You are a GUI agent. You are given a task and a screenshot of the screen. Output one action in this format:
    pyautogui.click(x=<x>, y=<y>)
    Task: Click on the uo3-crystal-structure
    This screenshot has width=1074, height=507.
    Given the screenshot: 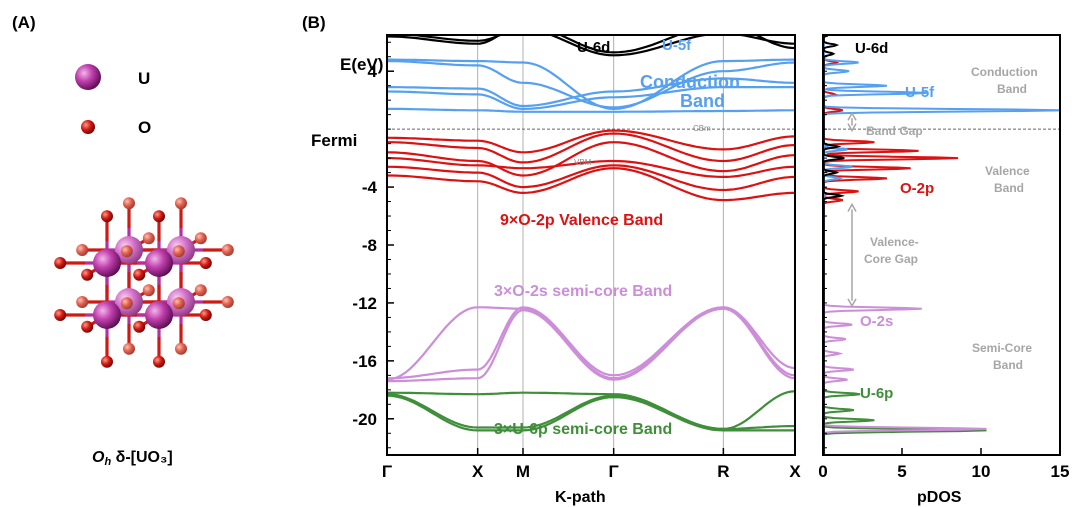 What is the action you would take?
    pyautogui.click(x=144, y=282)
    